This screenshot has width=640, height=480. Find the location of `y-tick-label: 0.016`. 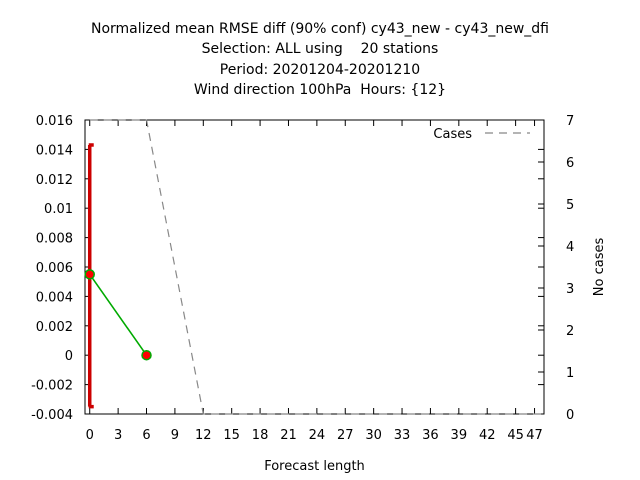

y-tick-label: 0.016 is located at coordinates (54, 121).